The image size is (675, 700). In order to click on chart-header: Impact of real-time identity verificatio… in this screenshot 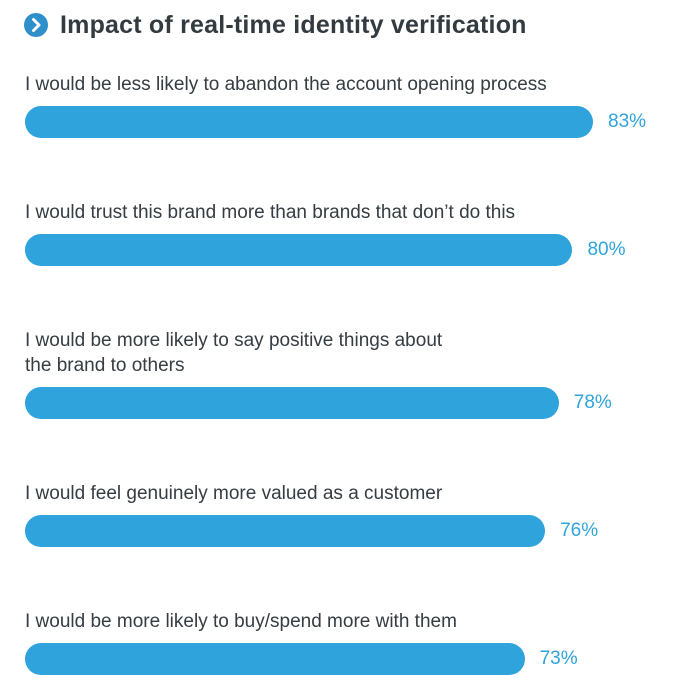, I will do `click(275, 25)`.